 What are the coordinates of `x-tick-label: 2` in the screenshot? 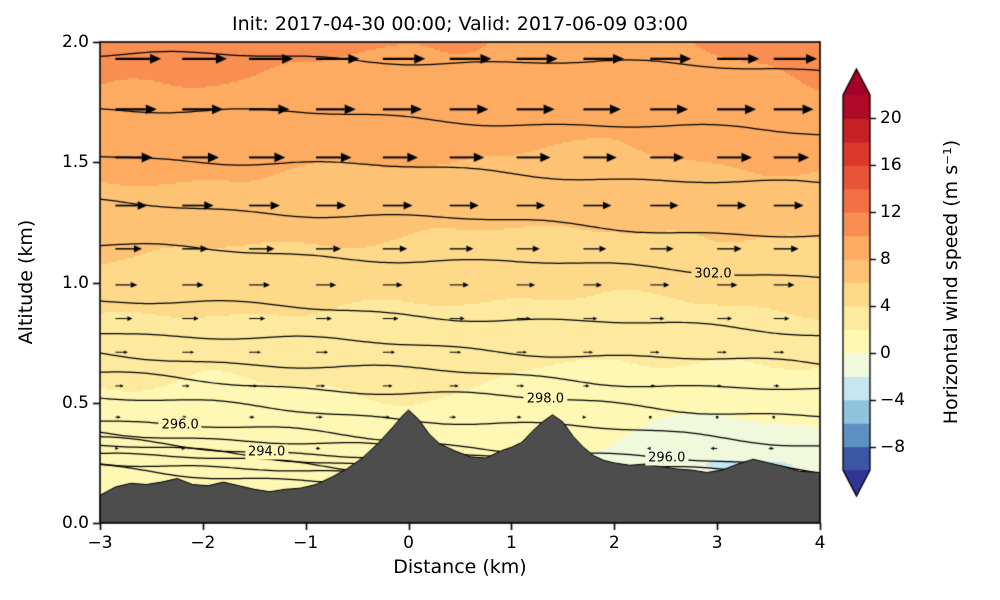 It's located at (614, 543).